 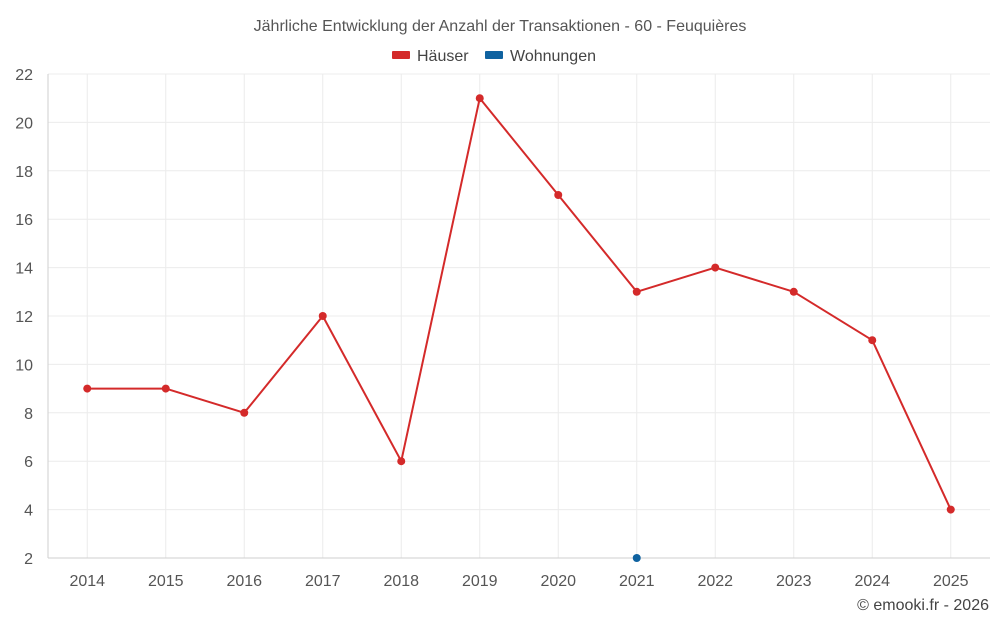 What do you see at coordinates (923, 605) in the screenshot?
I see `credit-text: © emooki.fr - 2026` at bounding box center [923, 605].